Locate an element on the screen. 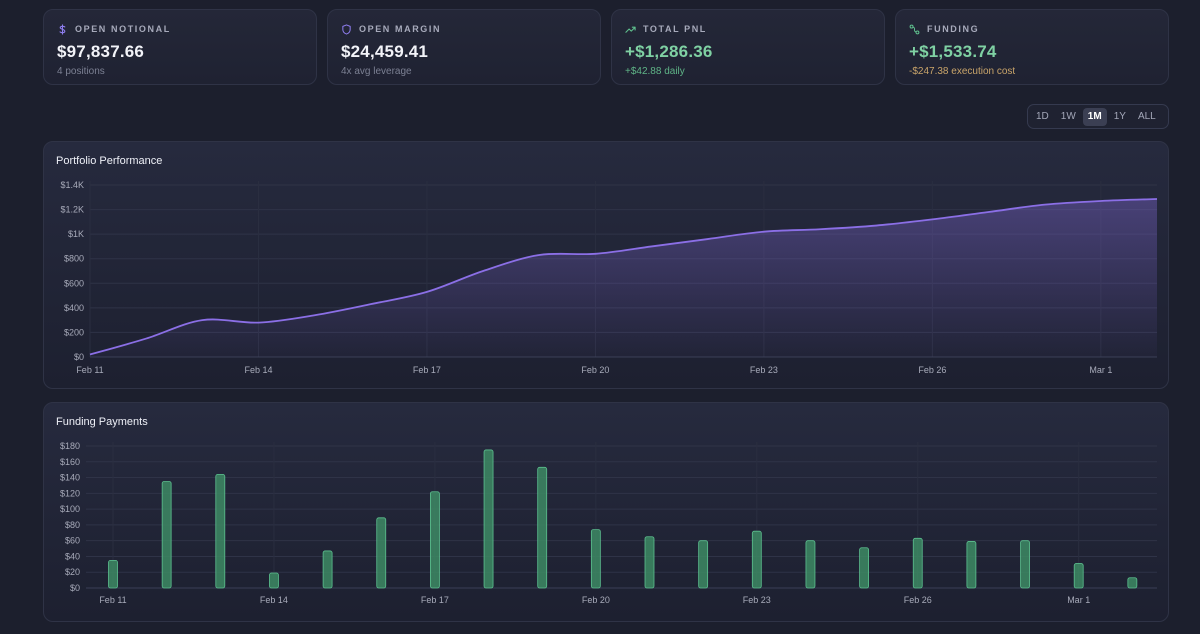  stat-sub: +$42.88 daily is located at coordinates (655, 71).